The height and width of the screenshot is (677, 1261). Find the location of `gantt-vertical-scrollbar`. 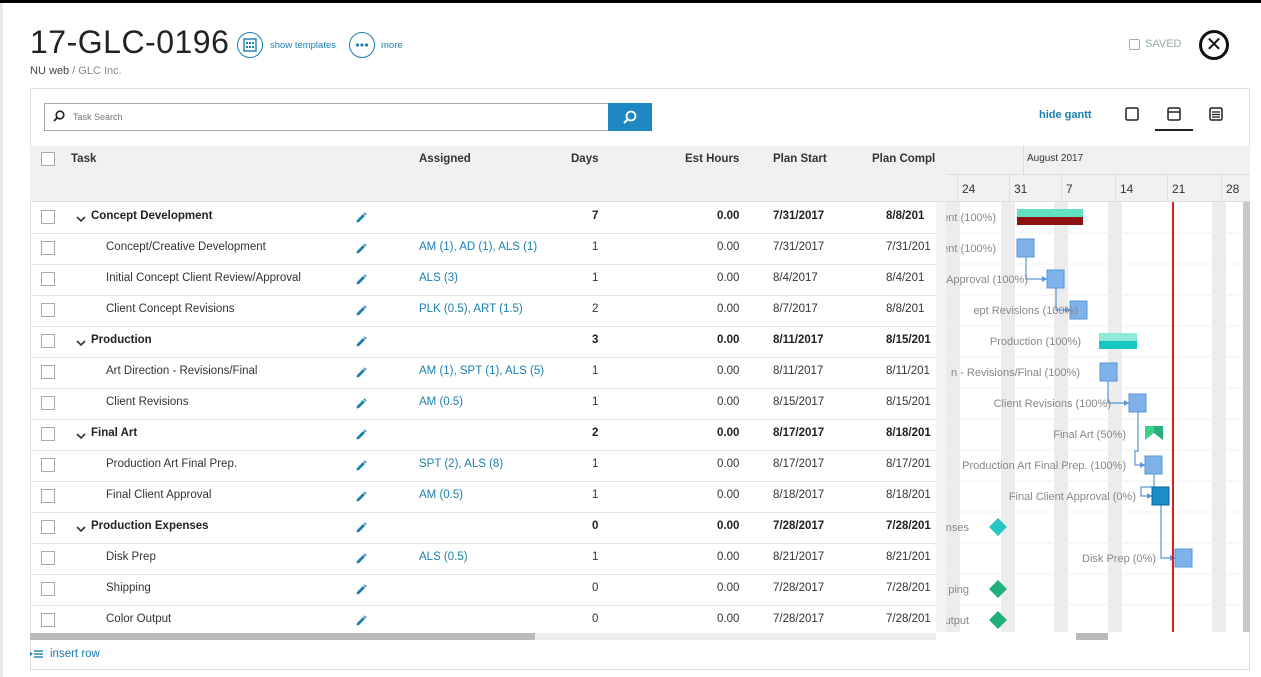

gantt-vertical-scrollbar is located at coordinates (1246, 417).